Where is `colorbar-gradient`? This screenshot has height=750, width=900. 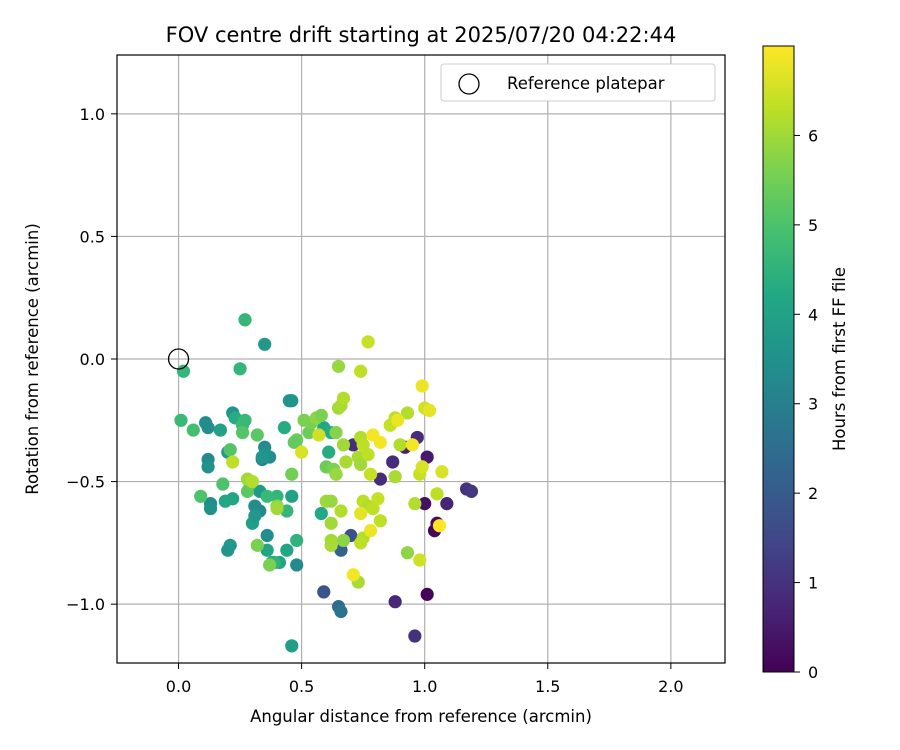
colorbar-gradient is located at coordinates (778, 359).